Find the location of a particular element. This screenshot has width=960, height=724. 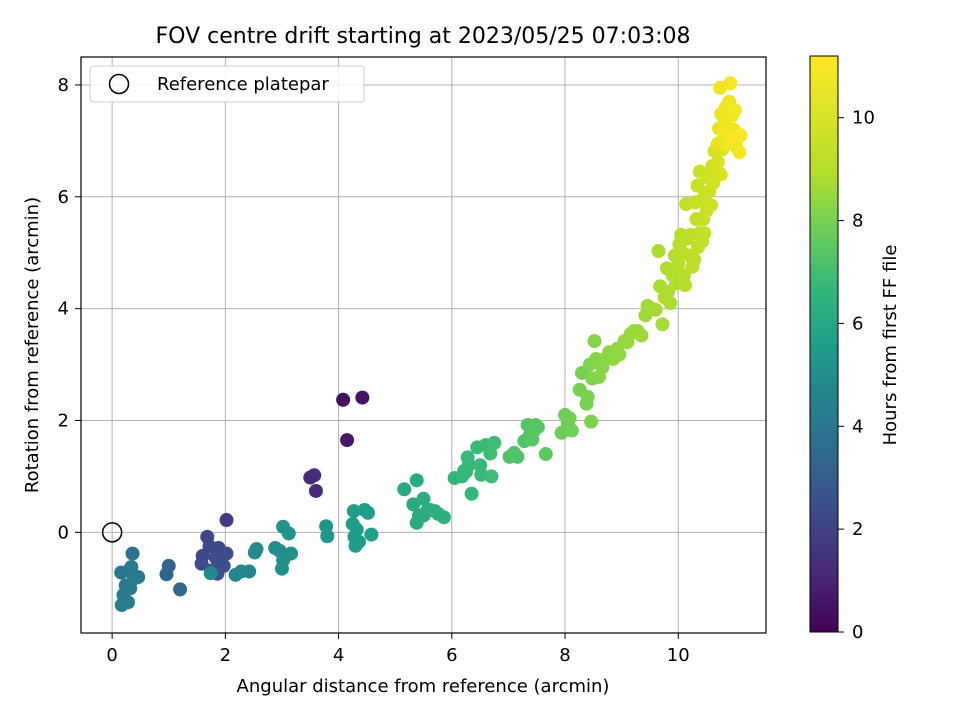

reference-platepar-marker is located at coordinates (112, 532).